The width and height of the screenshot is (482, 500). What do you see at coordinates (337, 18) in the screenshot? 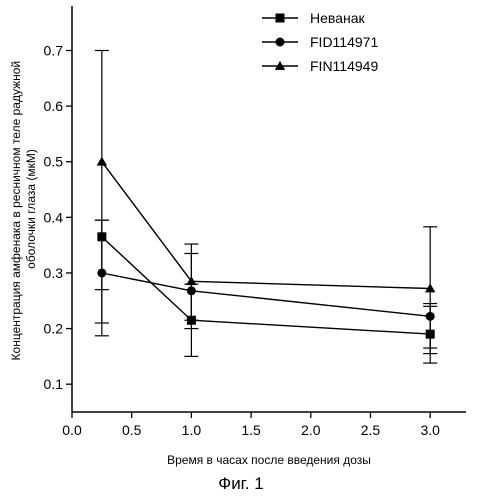
I see `legend-label: Неванак` at bounding box center [337, 18].